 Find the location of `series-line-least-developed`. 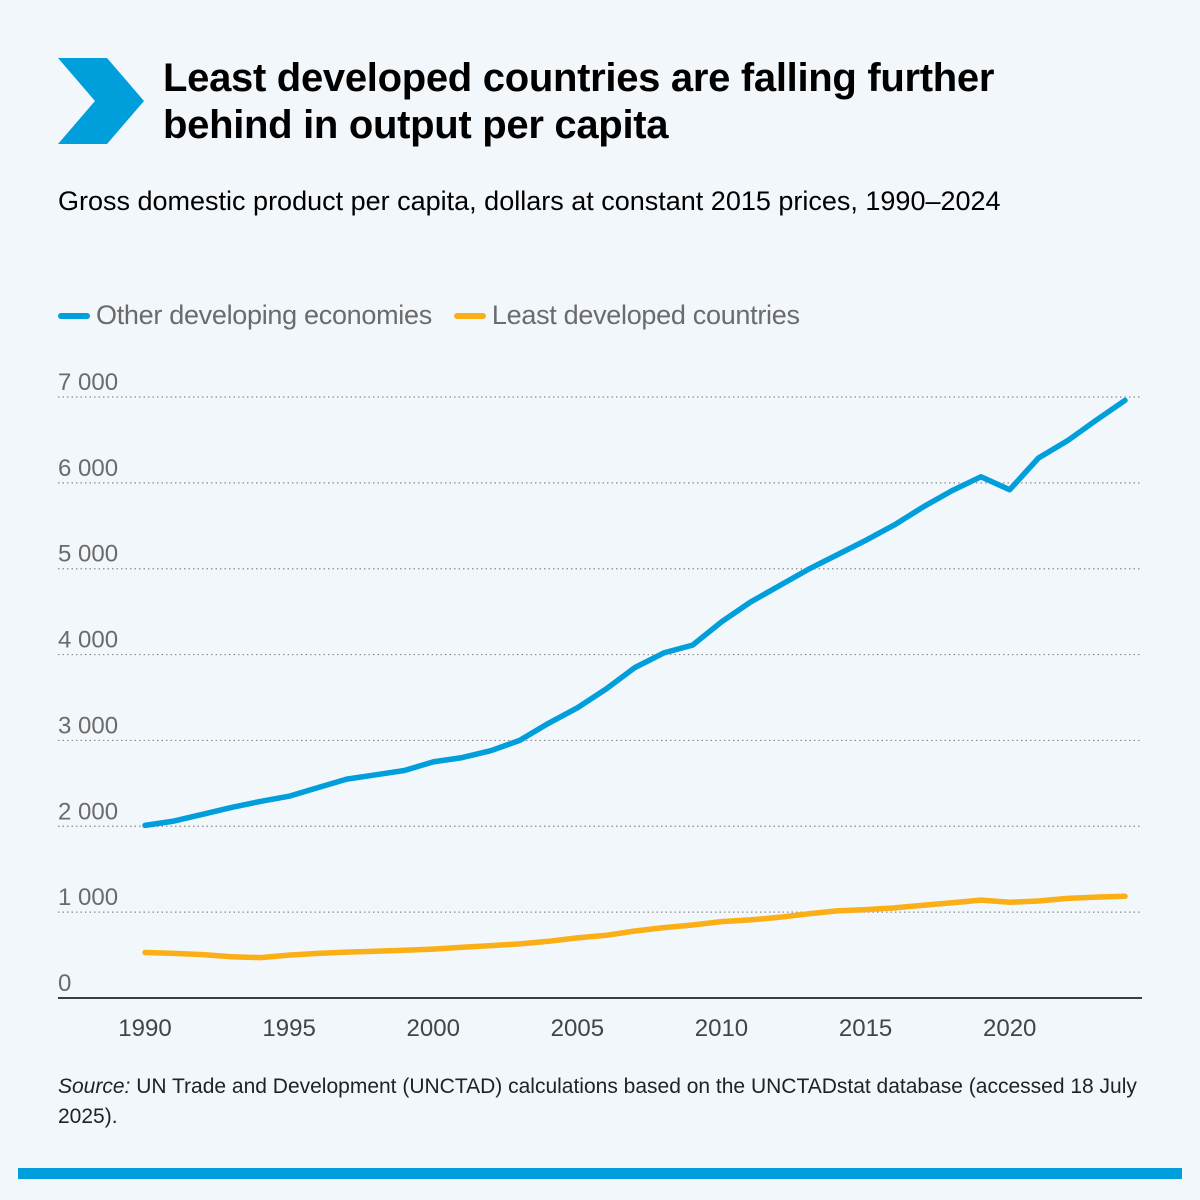

series-line-least-developed is located at coordinates (635, 927).